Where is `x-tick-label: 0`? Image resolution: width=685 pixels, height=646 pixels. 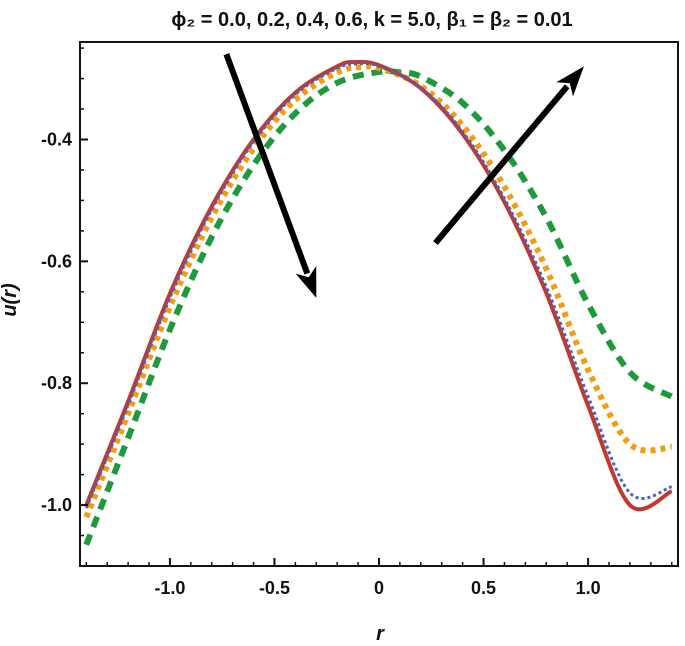 x-tick-label: 0 is located at coordinates (379, 588).